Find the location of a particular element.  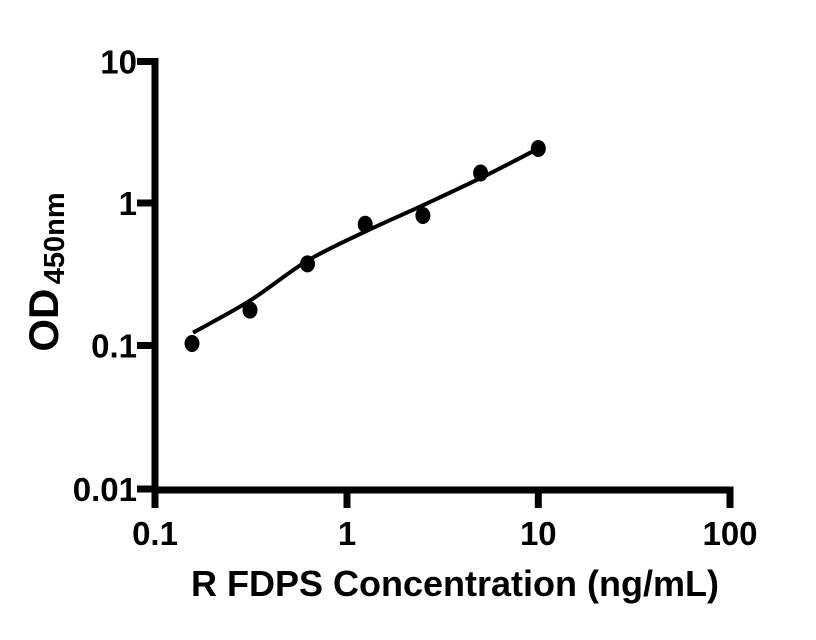

y-axis-title: OD 450nm is located at coordinates (45, 271).